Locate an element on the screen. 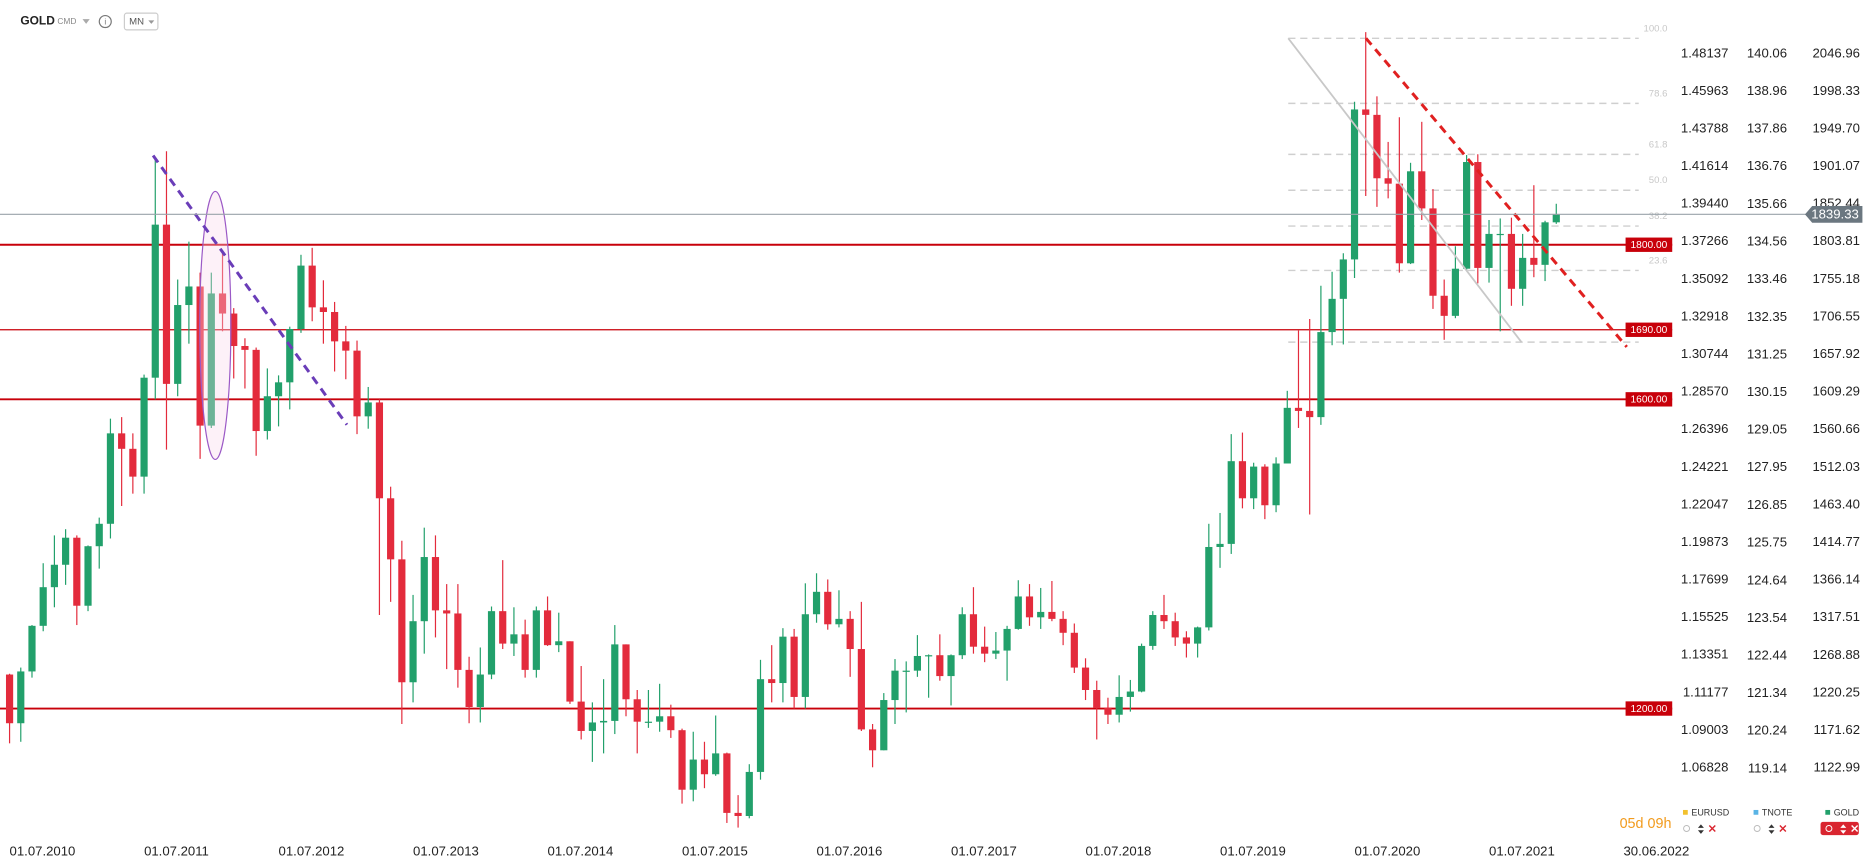 The height and width of the screenshot is (865, 1866). y-tick-label: 1.30744 is located at coordinates (1705, 353).